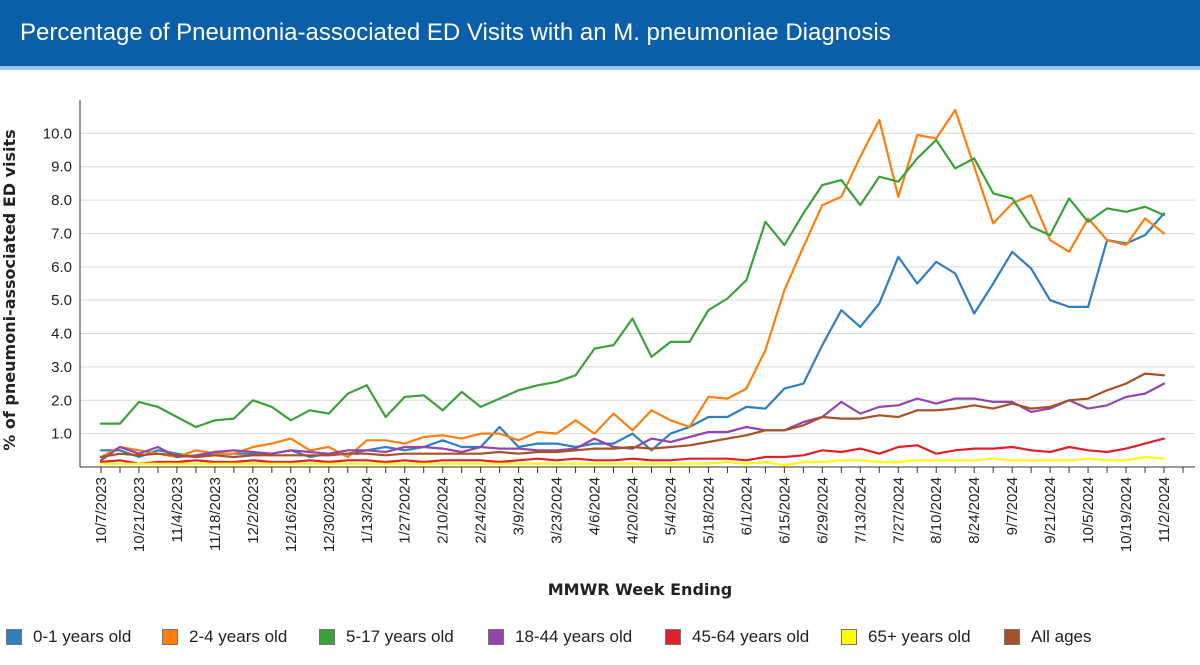 This screenshot has width=1200, height=665. I want to click on y-tick-label: 8.0, so click(61, 200).